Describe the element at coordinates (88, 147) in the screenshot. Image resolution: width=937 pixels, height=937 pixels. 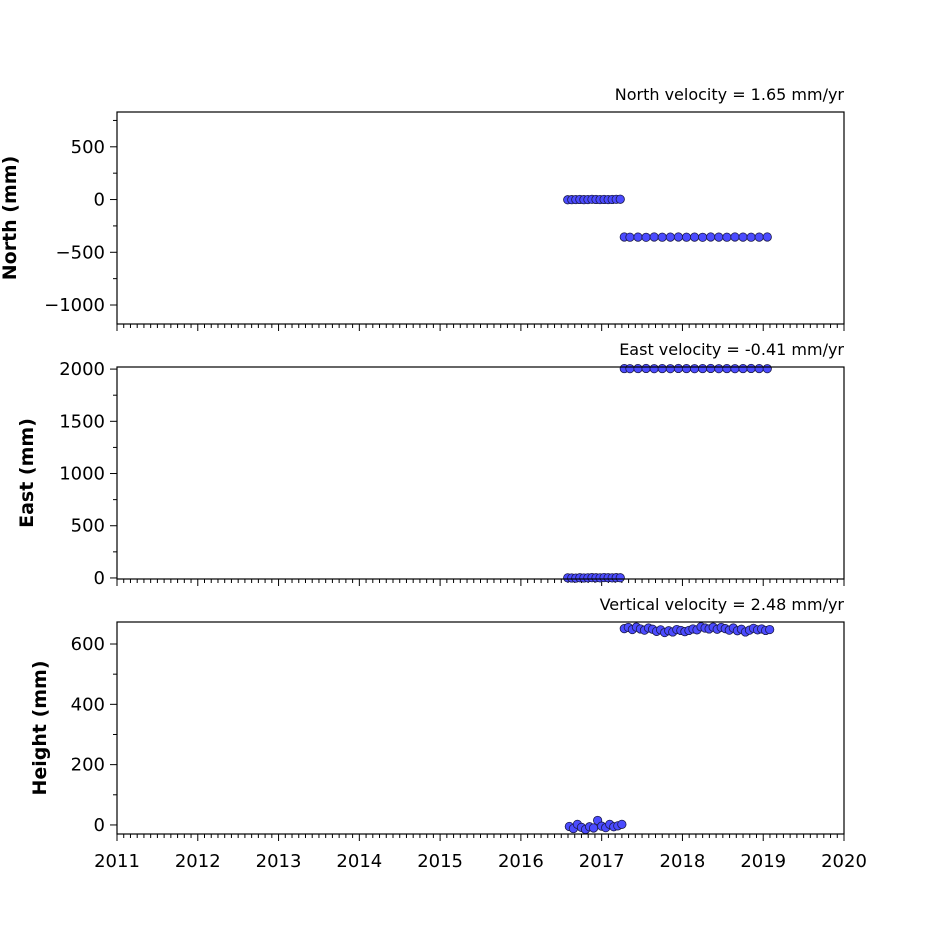
I see `north-ytick-label: 500` at that location.